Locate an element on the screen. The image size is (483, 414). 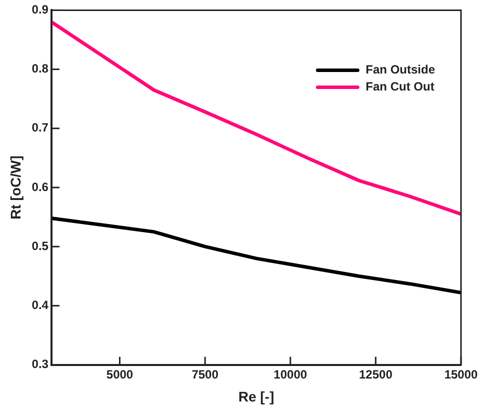
y-tick-label: 0.5 is located at coordinates (40, 245).